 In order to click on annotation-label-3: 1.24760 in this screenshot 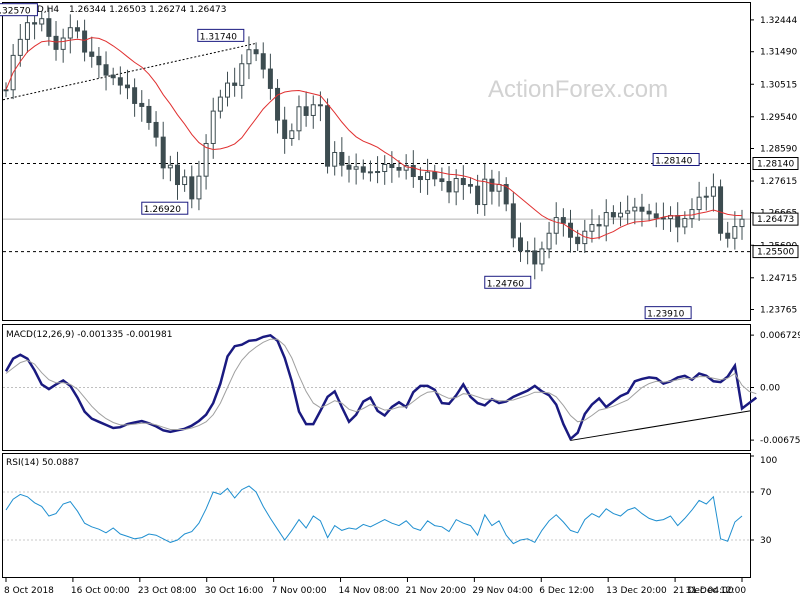, I will do `click(505, 284)`.